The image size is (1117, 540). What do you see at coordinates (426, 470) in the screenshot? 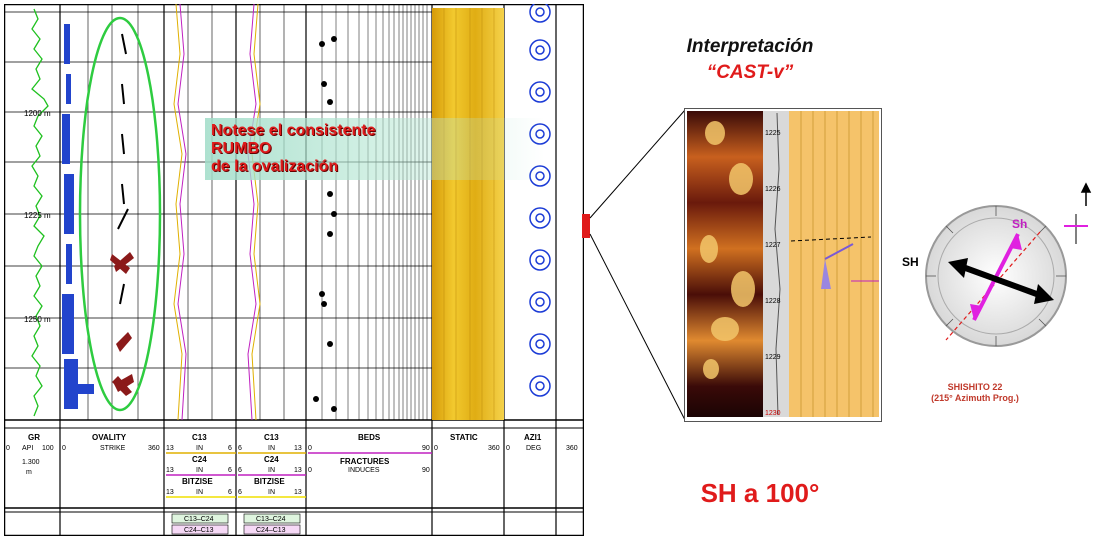
I see `fractures-max: 90` at bounding box center [426, 470].